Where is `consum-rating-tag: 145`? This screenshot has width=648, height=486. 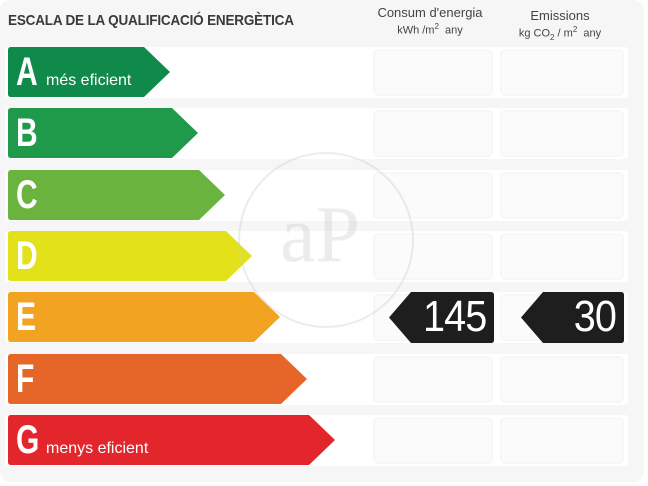
consum-rating-tag: 145 is located at coordinates (441, 317).